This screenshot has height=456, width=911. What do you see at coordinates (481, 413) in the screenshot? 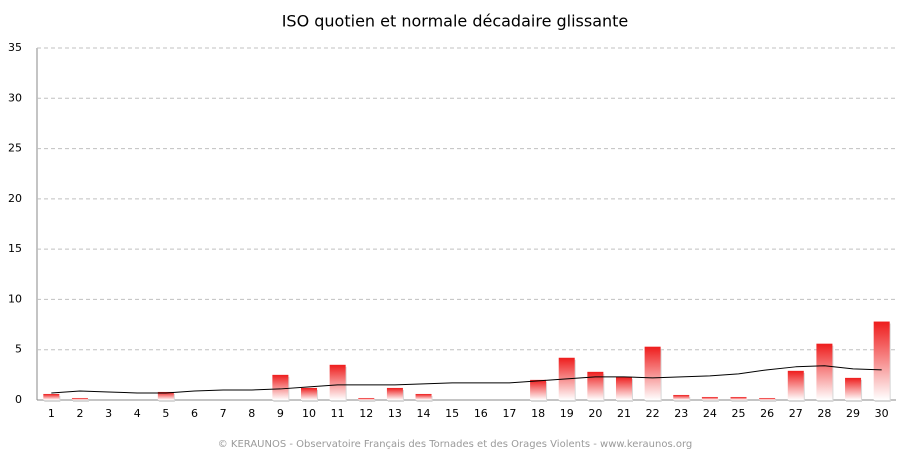
I see `x-tick-label: 16` at bounding box center [481, 413].